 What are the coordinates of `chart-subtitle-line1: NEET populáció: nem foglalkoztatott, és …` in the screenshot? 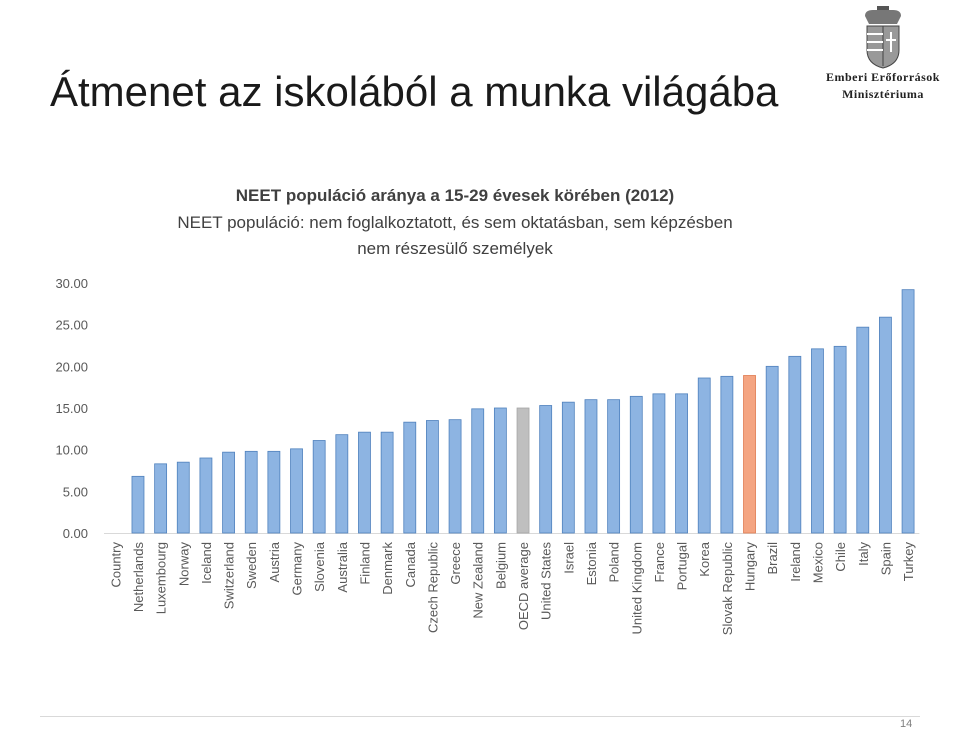 It's located at (455, 222).